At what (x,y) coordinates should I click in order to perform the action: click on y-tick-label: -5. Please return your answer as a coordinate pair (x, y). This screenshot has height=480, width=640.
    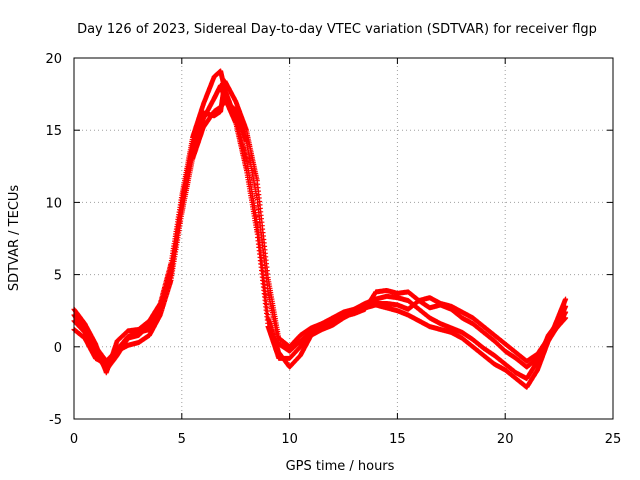
    Looking at the image, I should click on (55, 420).